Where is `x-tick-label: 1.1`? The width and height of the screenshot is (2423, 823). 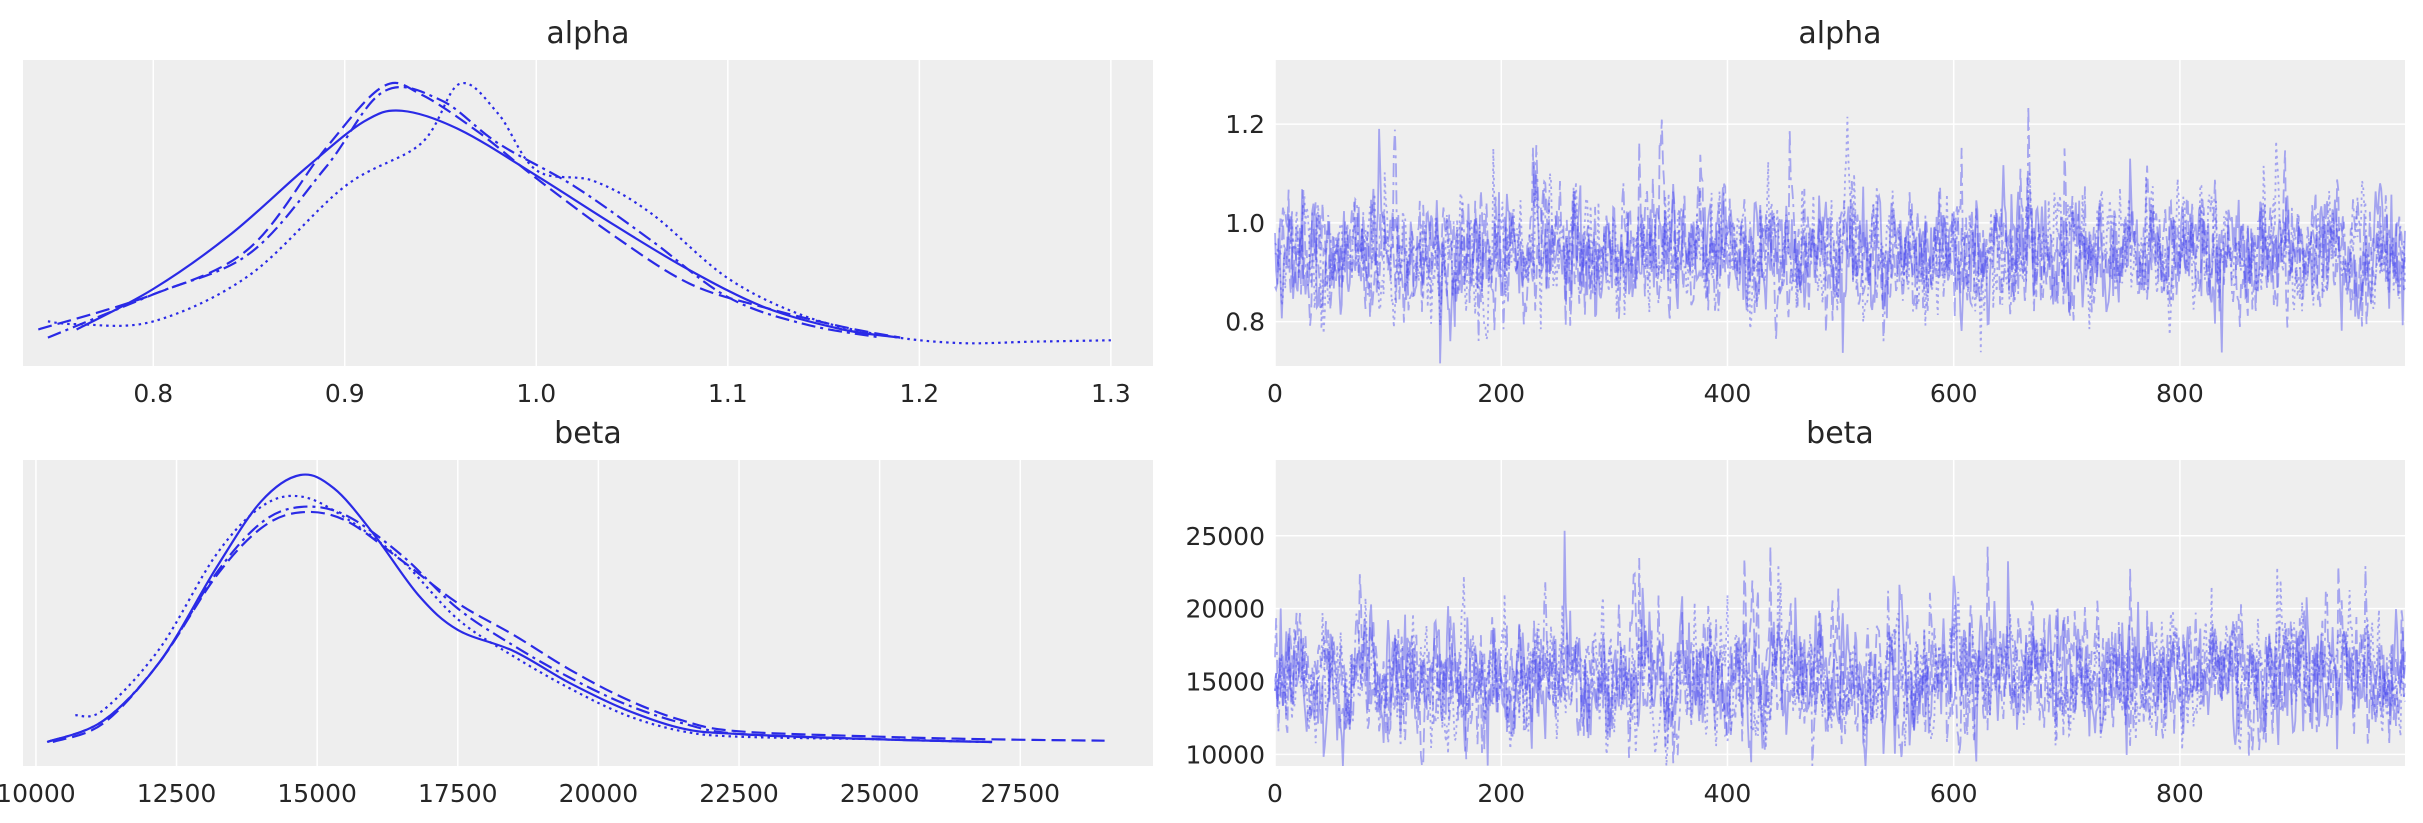 x-tick-label: 1.1 is located at coordinates (728, 393).